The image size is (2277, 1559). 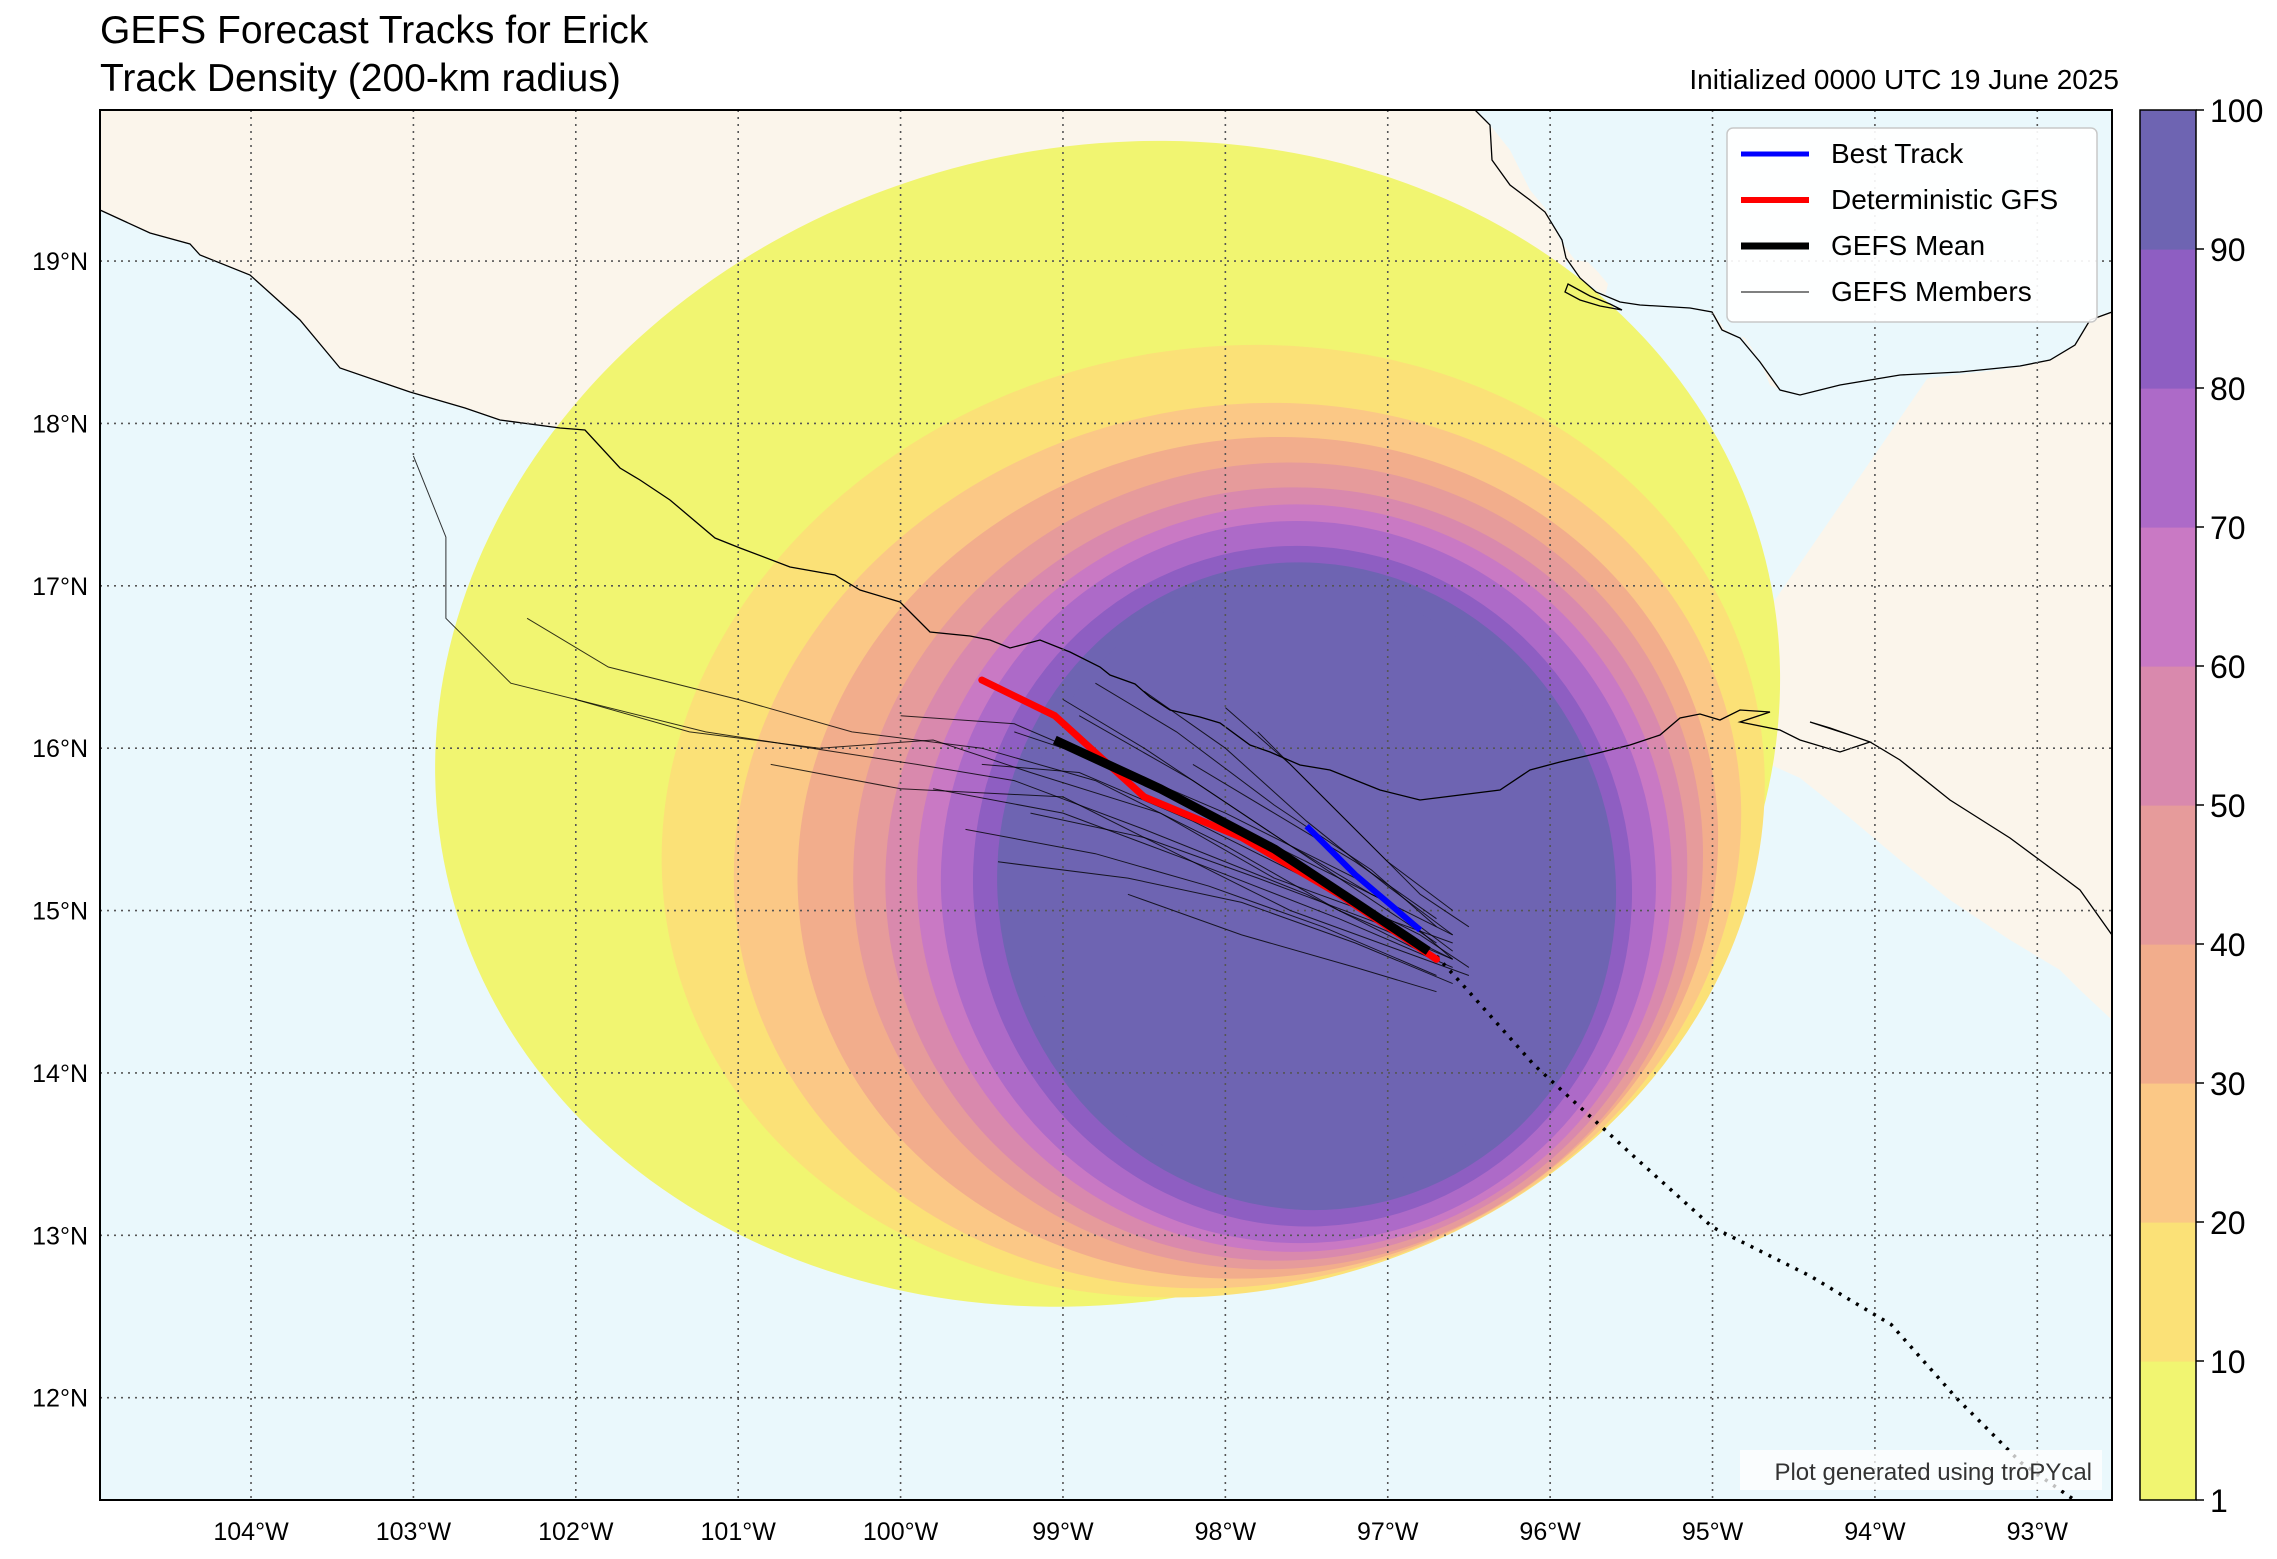 What do you see at coordinates (1713, 1532) in the screenshot?
I see `lon-tick-label: 95°W` at bounding box center [1713, 1532].